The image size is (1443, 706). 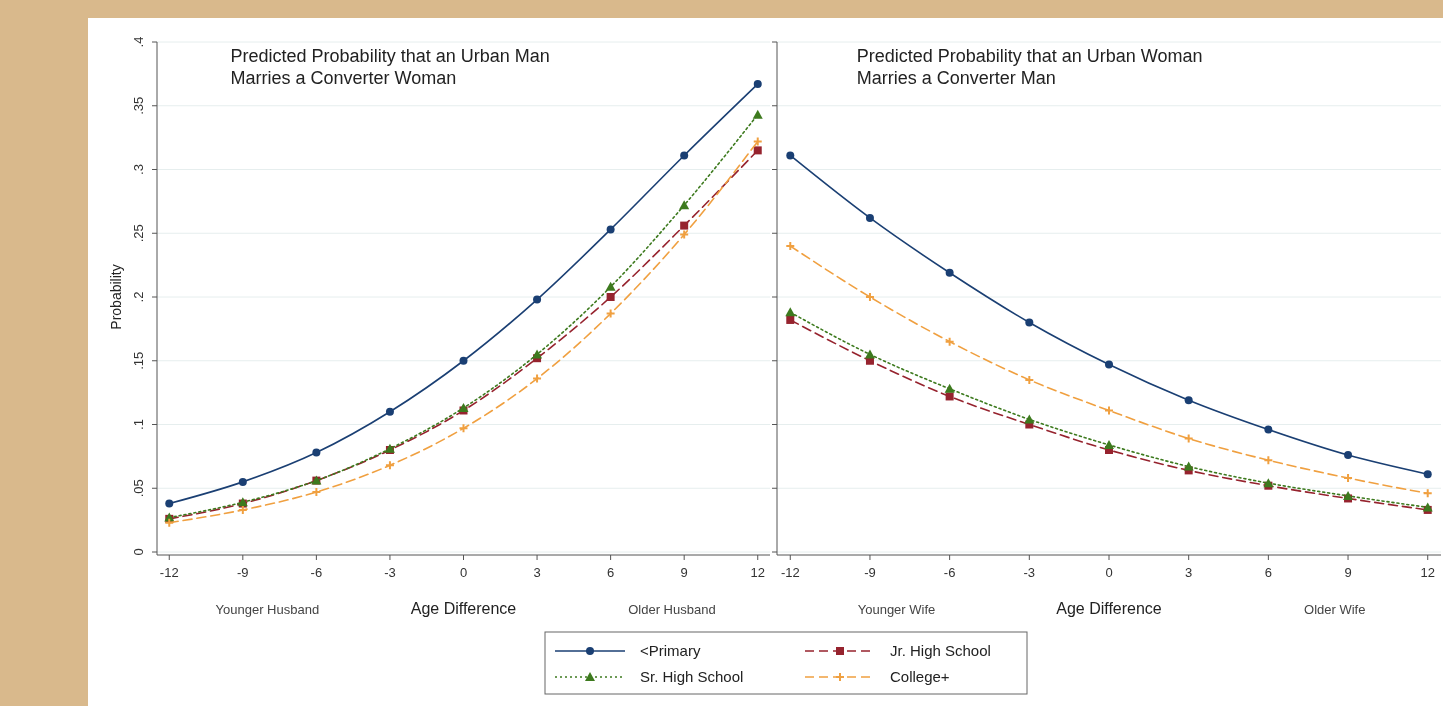 What do you see at coordinates (138, 297) in the screenshot?
I see `y-tick-label: .2` at bounding box center [138, 297].